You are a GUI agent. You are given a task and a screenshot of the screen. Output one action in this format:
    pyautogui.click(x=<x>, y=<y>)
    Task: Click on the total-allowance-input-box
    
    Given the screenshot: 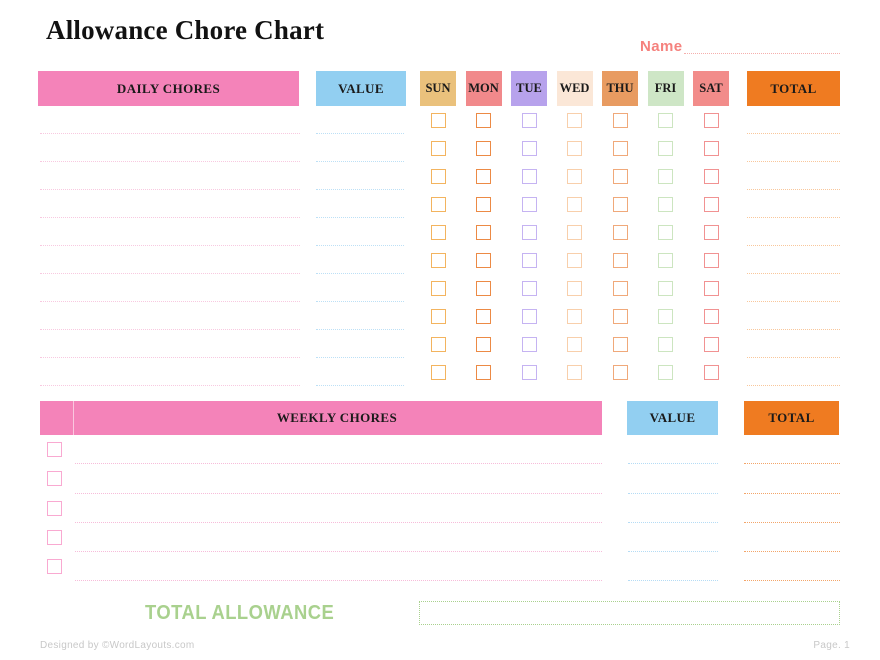 What is the action you would take?
    pyautogui.click(x=629, y=613)
    